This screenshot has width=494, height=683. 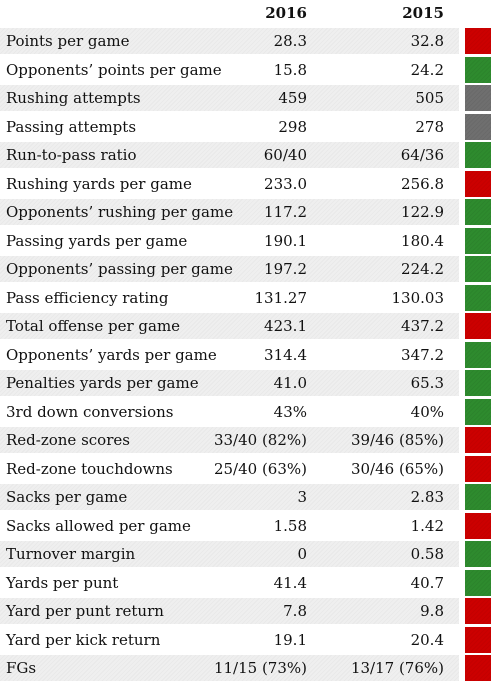 I want to click on value-2016: 28.3, so click(x=290, y=41).